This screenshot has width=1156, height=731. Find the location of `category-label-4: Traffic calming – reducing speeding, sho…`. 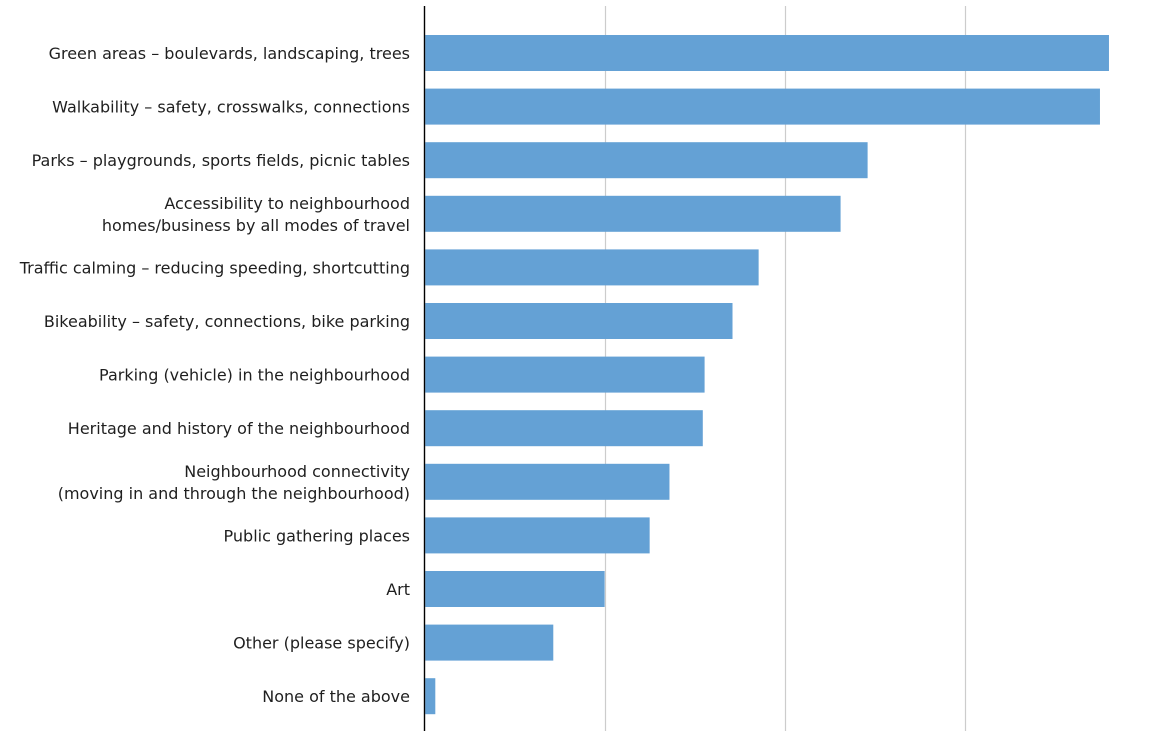

category-label-4: Traffic calming – reducing speeding, sho… is located at coordinates (214, 267).